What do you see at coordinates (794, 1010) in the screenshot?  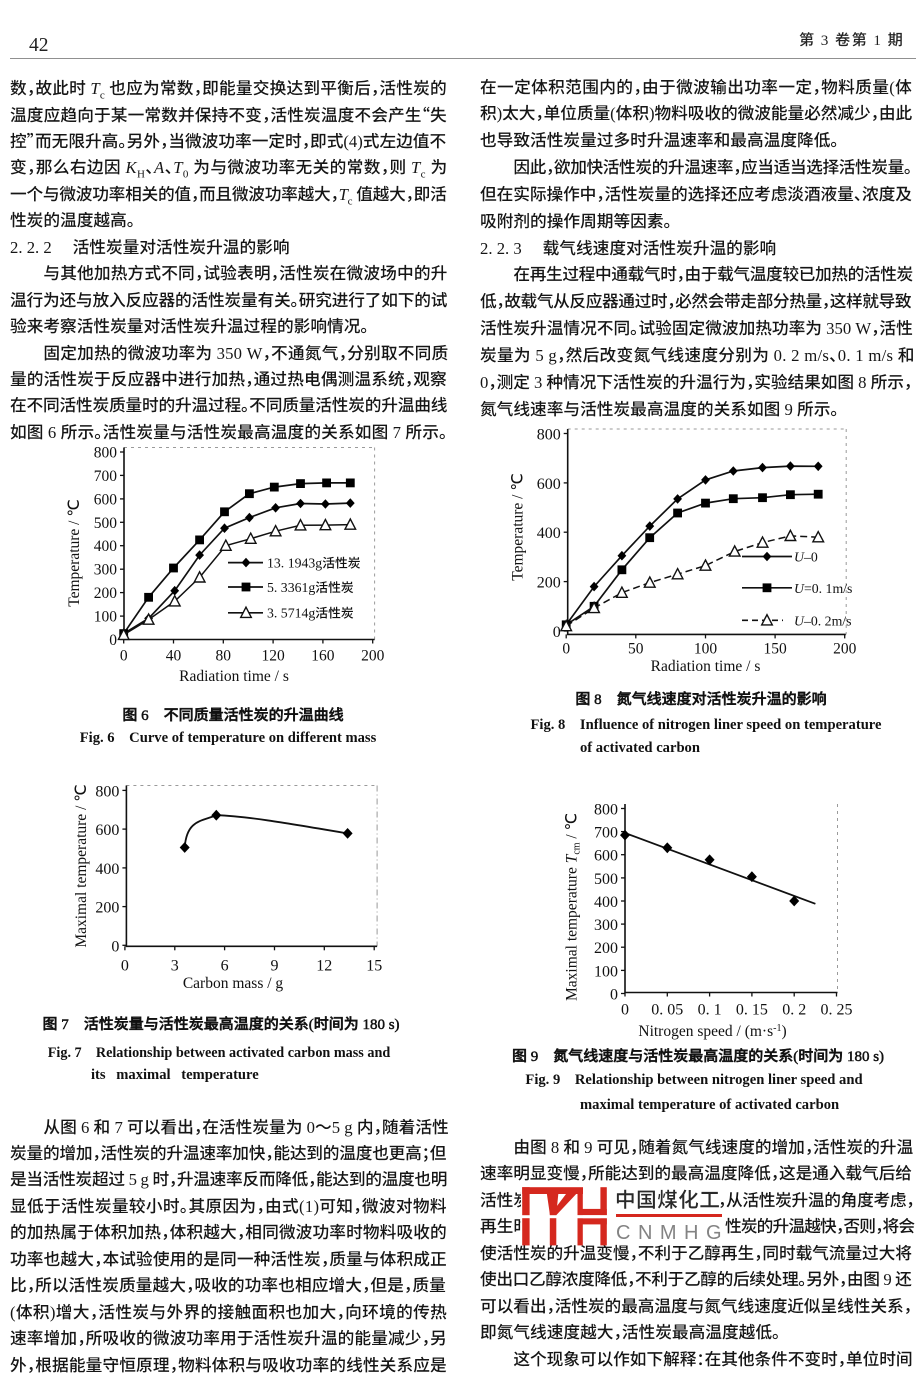 I see `svg-text: 0. 2` at bounding box center [794, 1010].